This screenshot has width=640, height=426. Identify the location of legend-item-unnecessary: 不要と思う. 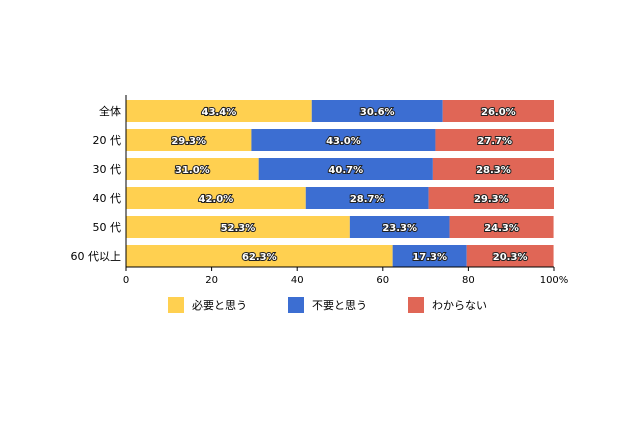
(348, 305).